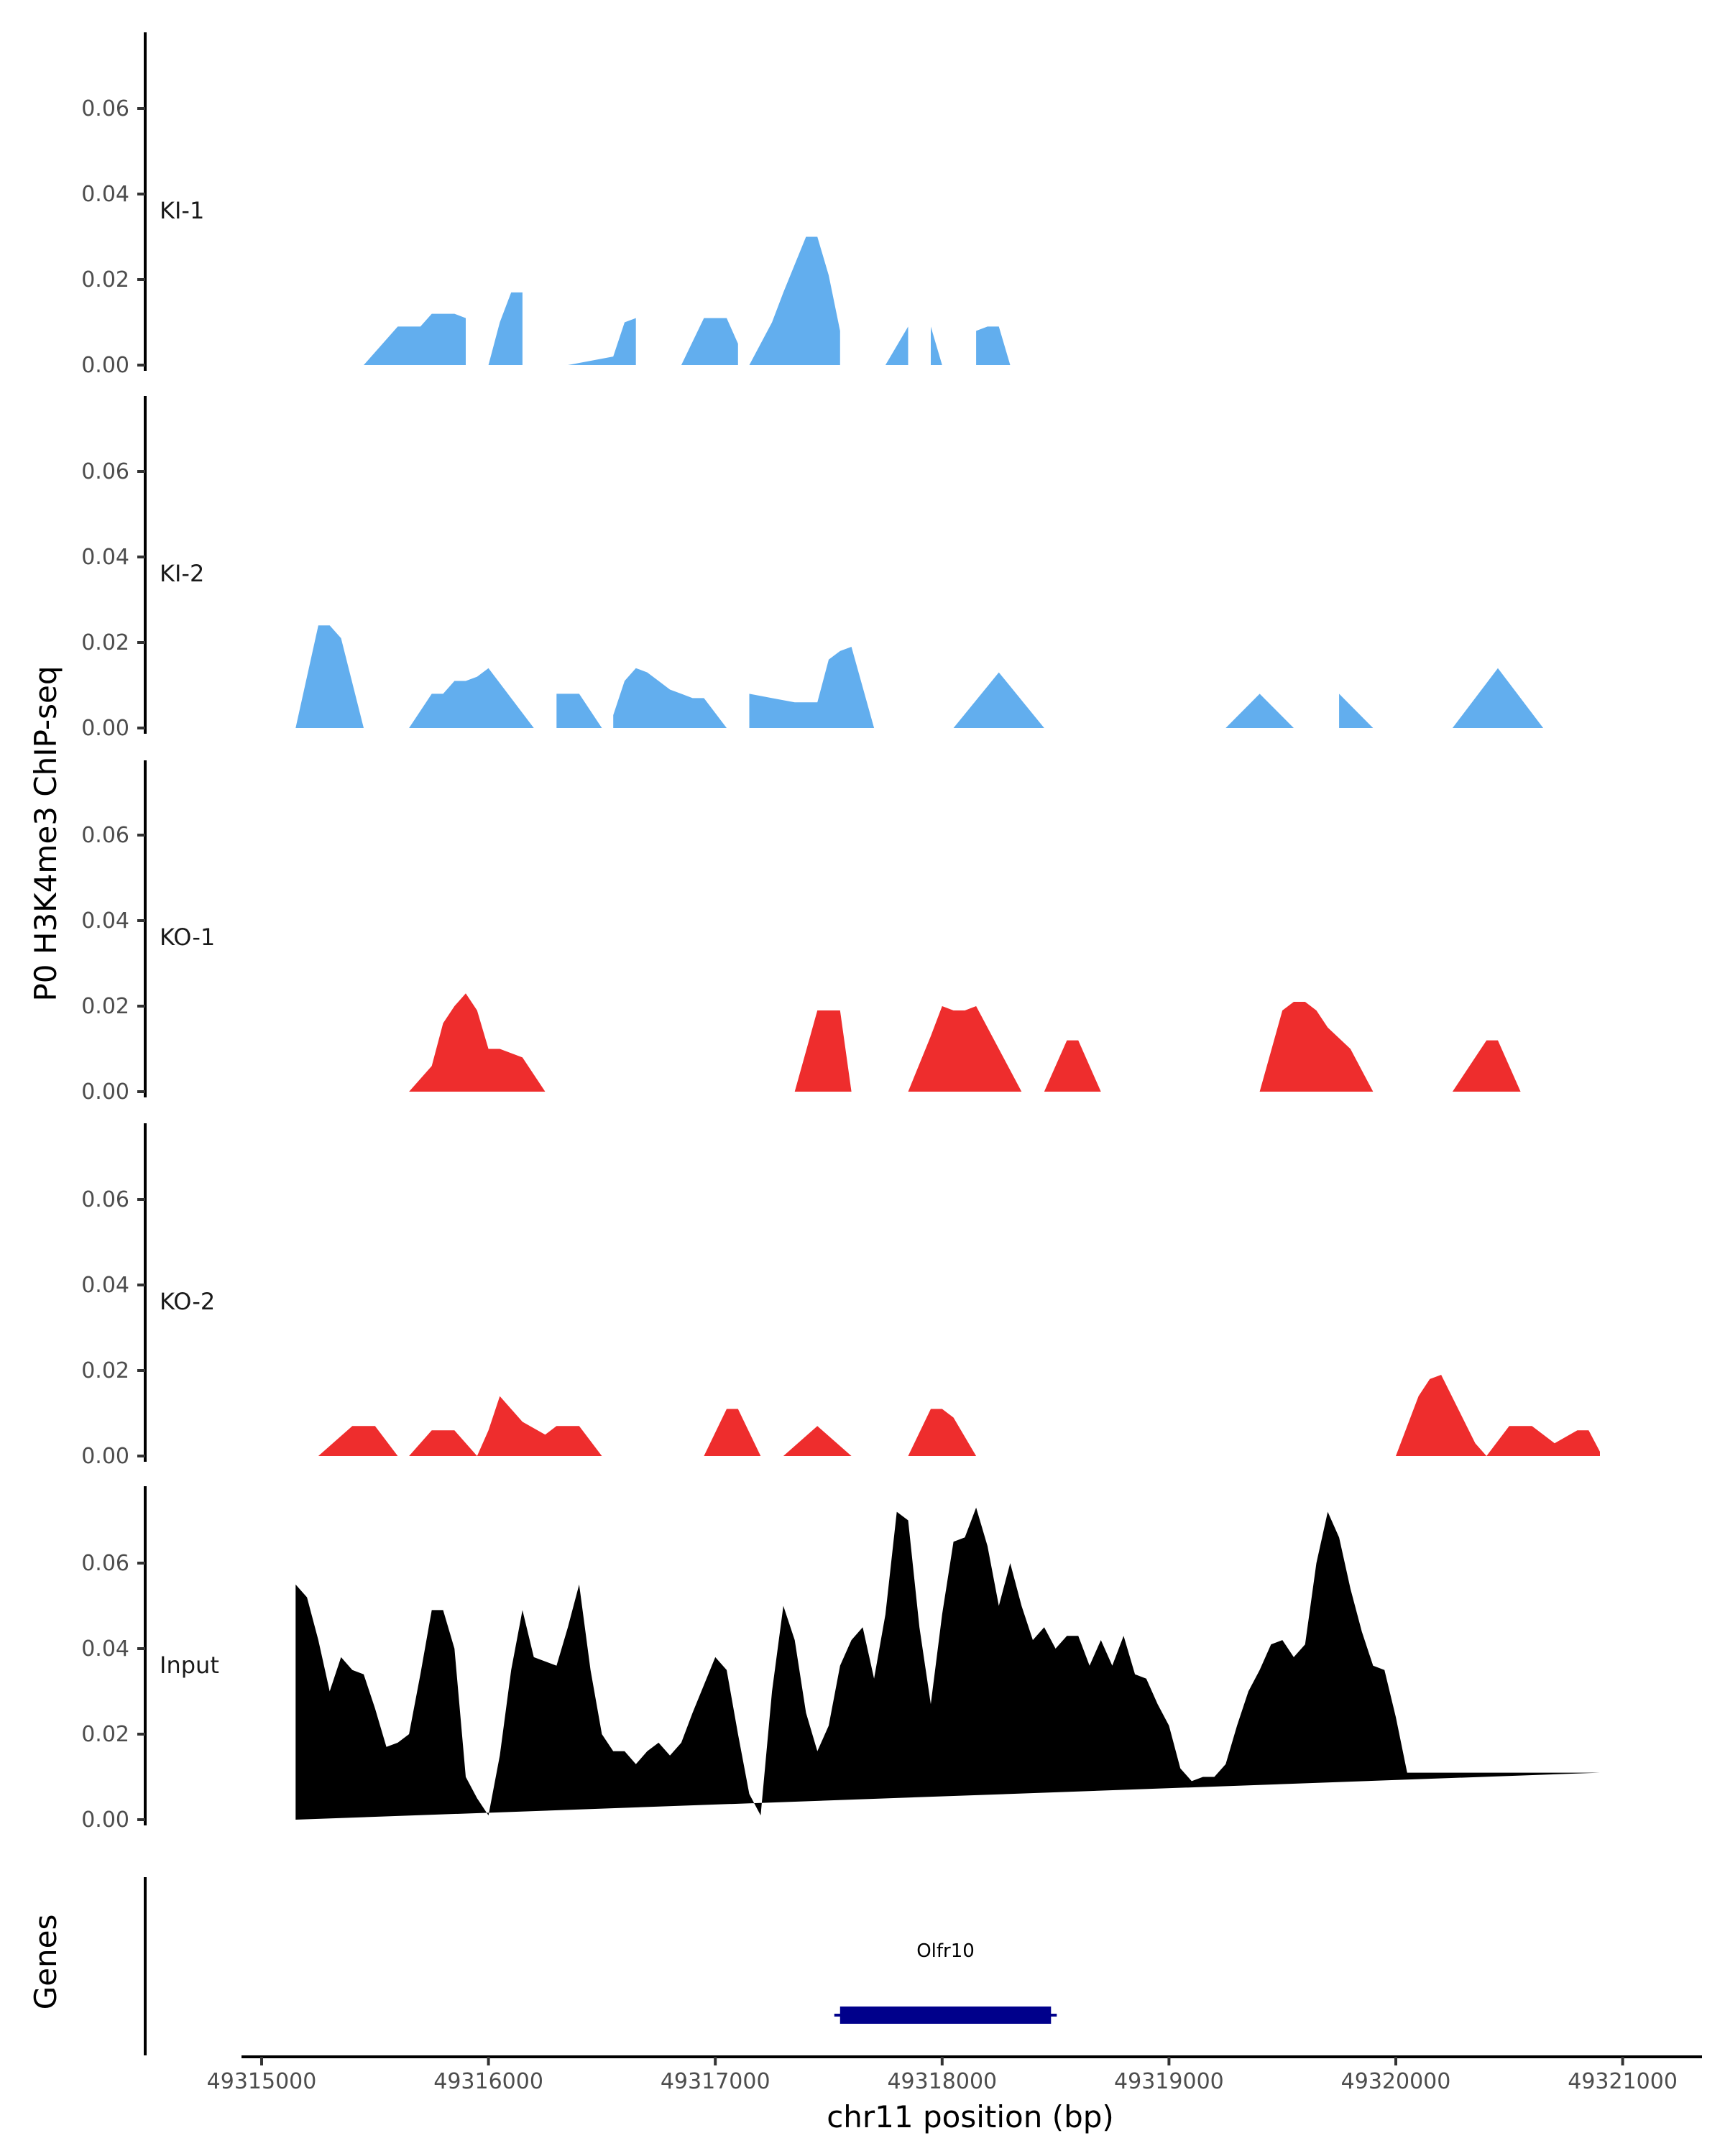 The width and height of the screenshot is (1725, 2156). What do you see at coordinates (942, 2082) in the screenshot?
I see `x-tick-label: 49318000` at bounding box center [942, 2082].